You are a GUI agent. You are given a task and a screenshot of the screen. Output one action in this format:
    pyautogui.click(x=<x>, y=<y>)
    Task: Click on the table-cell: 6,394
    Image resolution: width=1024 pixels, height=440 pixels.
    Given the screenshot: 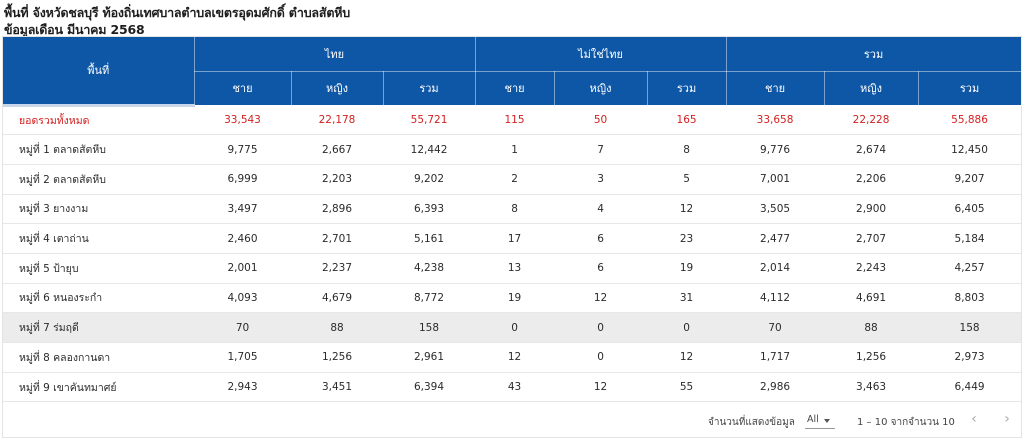 What is the action you would take?
    pyautogui.click(x=429, y=387)
    